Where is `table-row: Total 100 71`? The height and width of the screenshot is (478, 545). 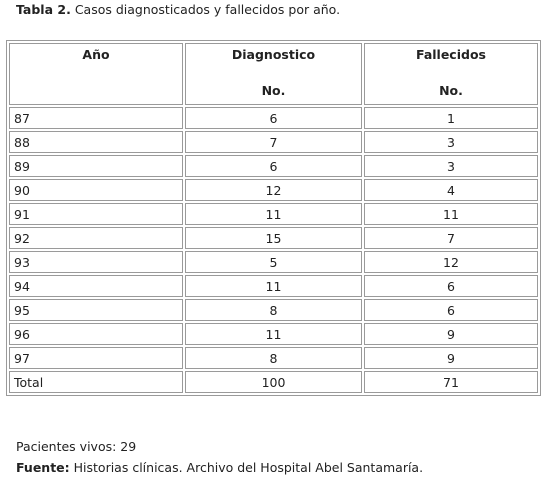
table-row: Total 100 71 is located at coordinates (273, 382).